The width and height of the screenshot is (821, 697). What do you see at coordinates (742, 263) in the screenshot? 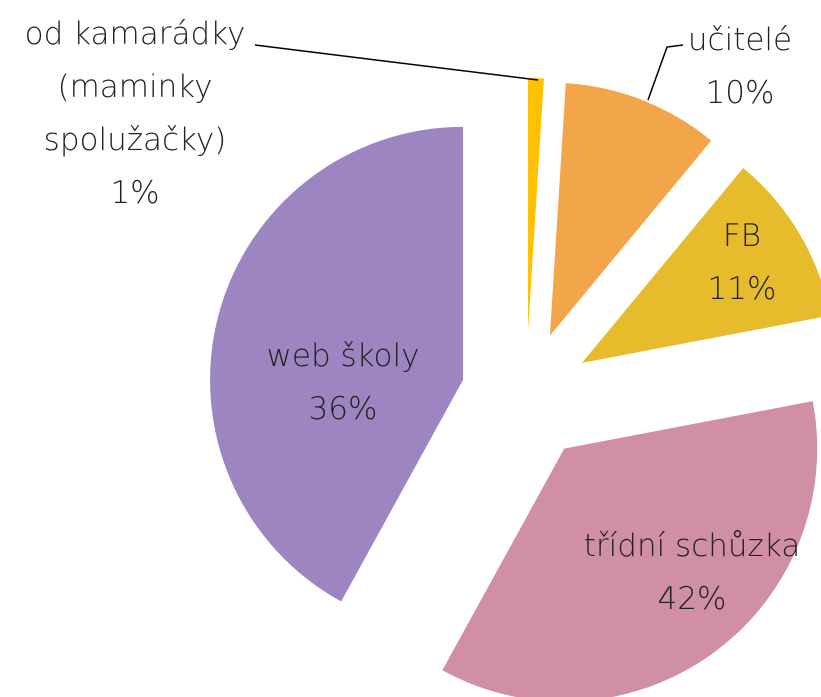
I see `slice-label: FB 11%` at bounding box center [742, 263].